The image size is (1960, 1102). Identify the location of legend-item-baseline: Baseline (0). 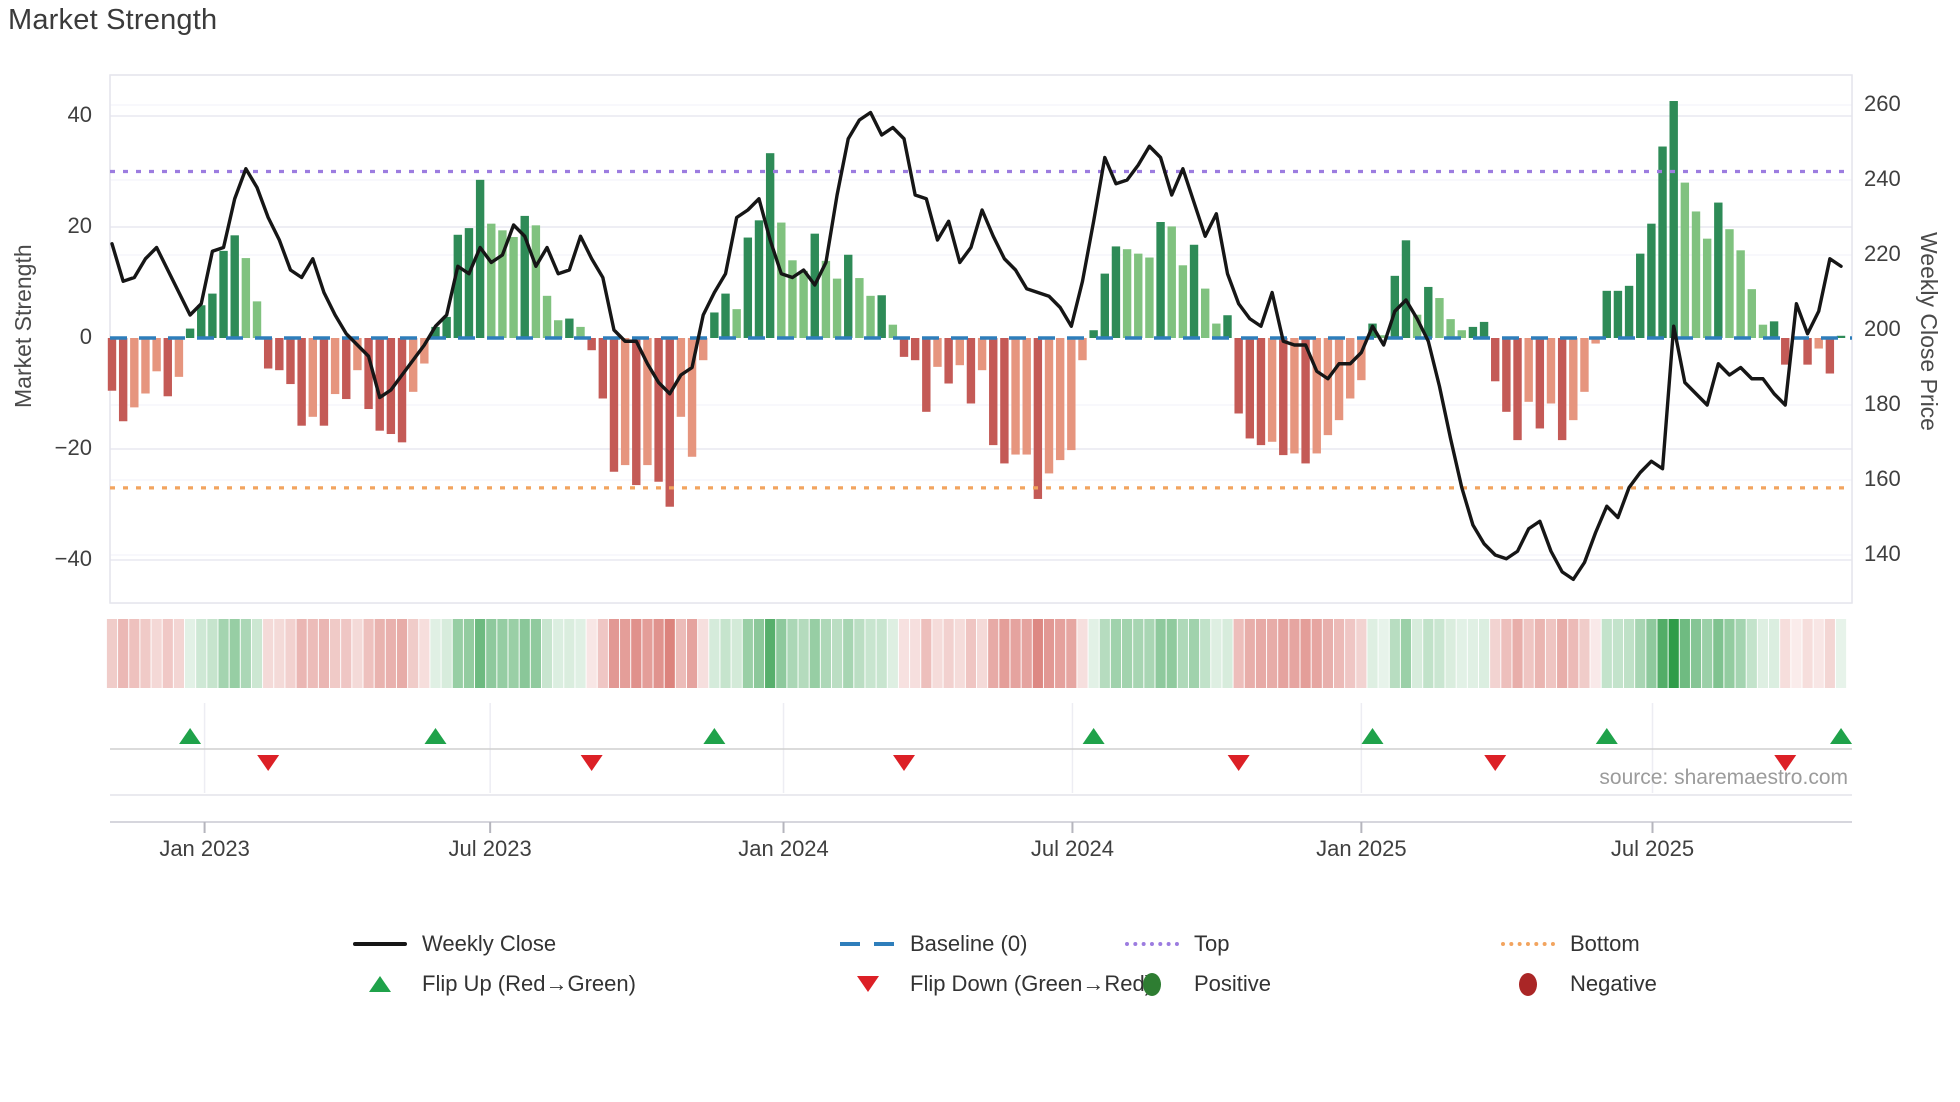
(932, 944).